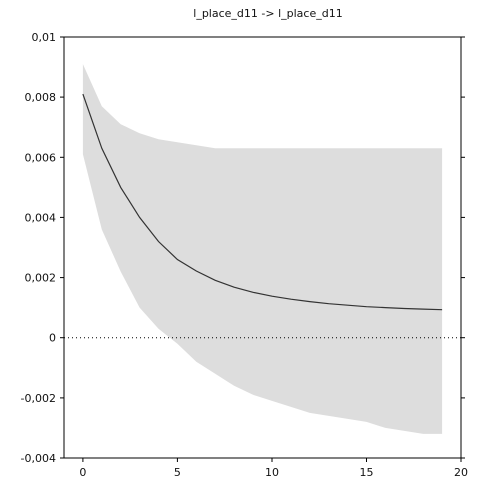 The width and height of the screenshot is (494, 486). What do you see at coordinates (44, 37) in the screenshot?
I see `y-tick-label: 0,01` at bounding box center [44, 37].